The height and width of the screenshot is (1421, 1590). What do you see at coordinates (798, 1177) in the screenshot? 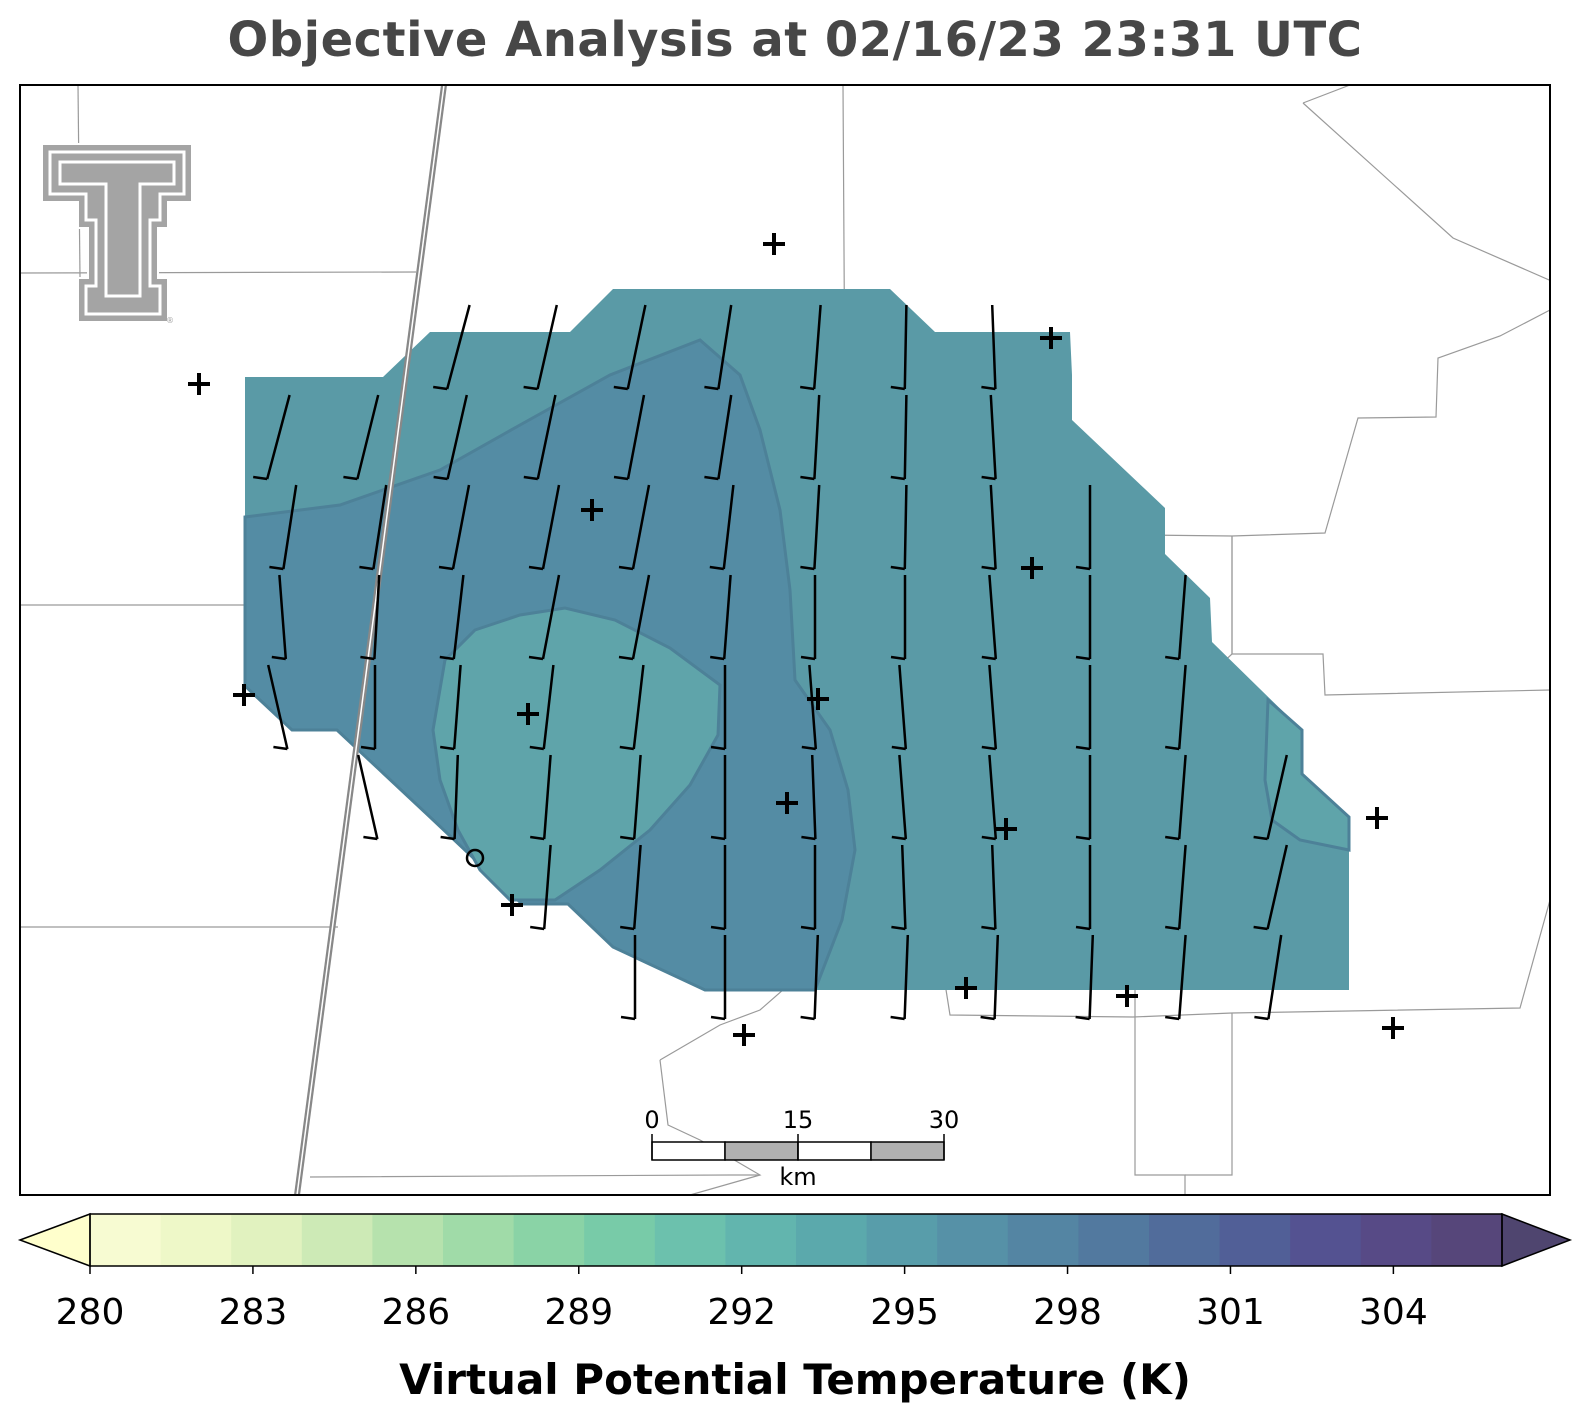
I see `scale-unit-label: km` at bounding box center [798, 1177].